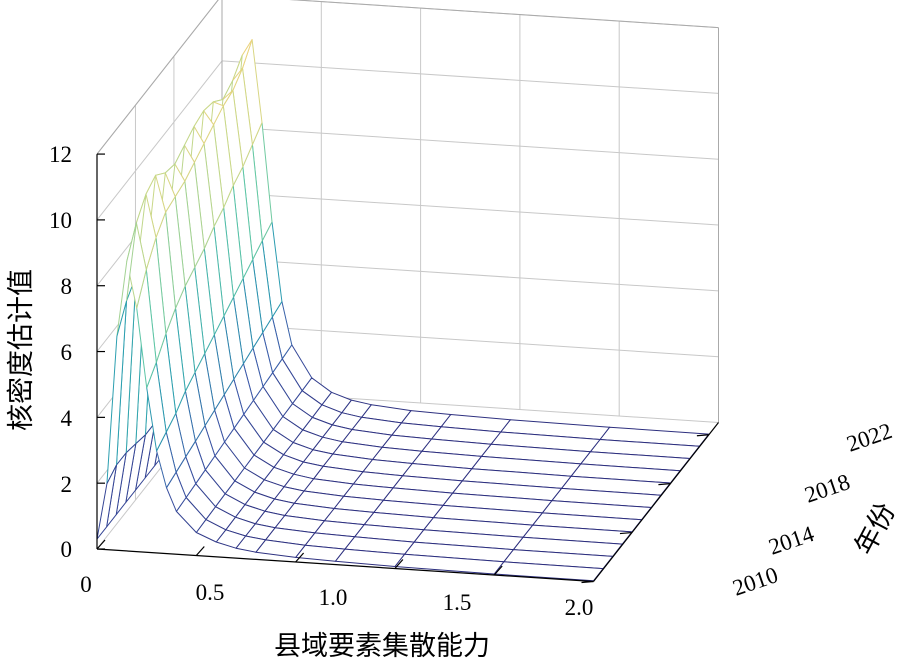  What do you see at coordinates (579, 607) in the screenshot?
I see `x-tick-label: 2.0` at bounding box center [579, 607].